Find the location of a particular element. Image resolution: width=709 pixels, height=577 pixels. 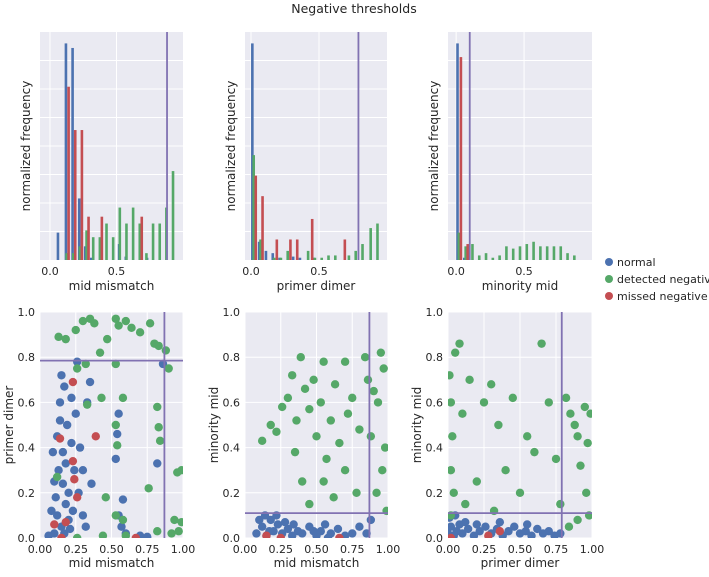

points is located at coordinates (320, 443).